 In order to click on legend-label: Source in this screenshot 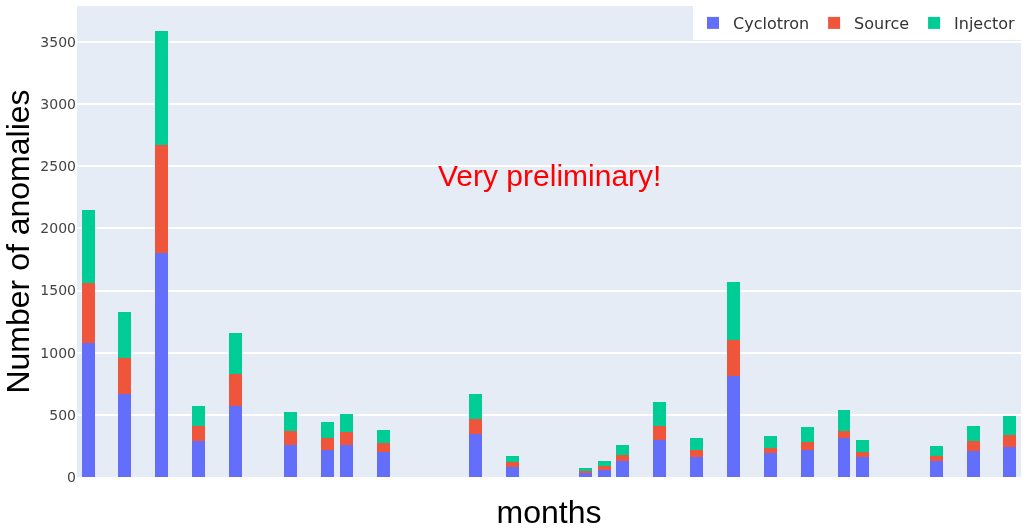, I will do `click(882, 24)`.